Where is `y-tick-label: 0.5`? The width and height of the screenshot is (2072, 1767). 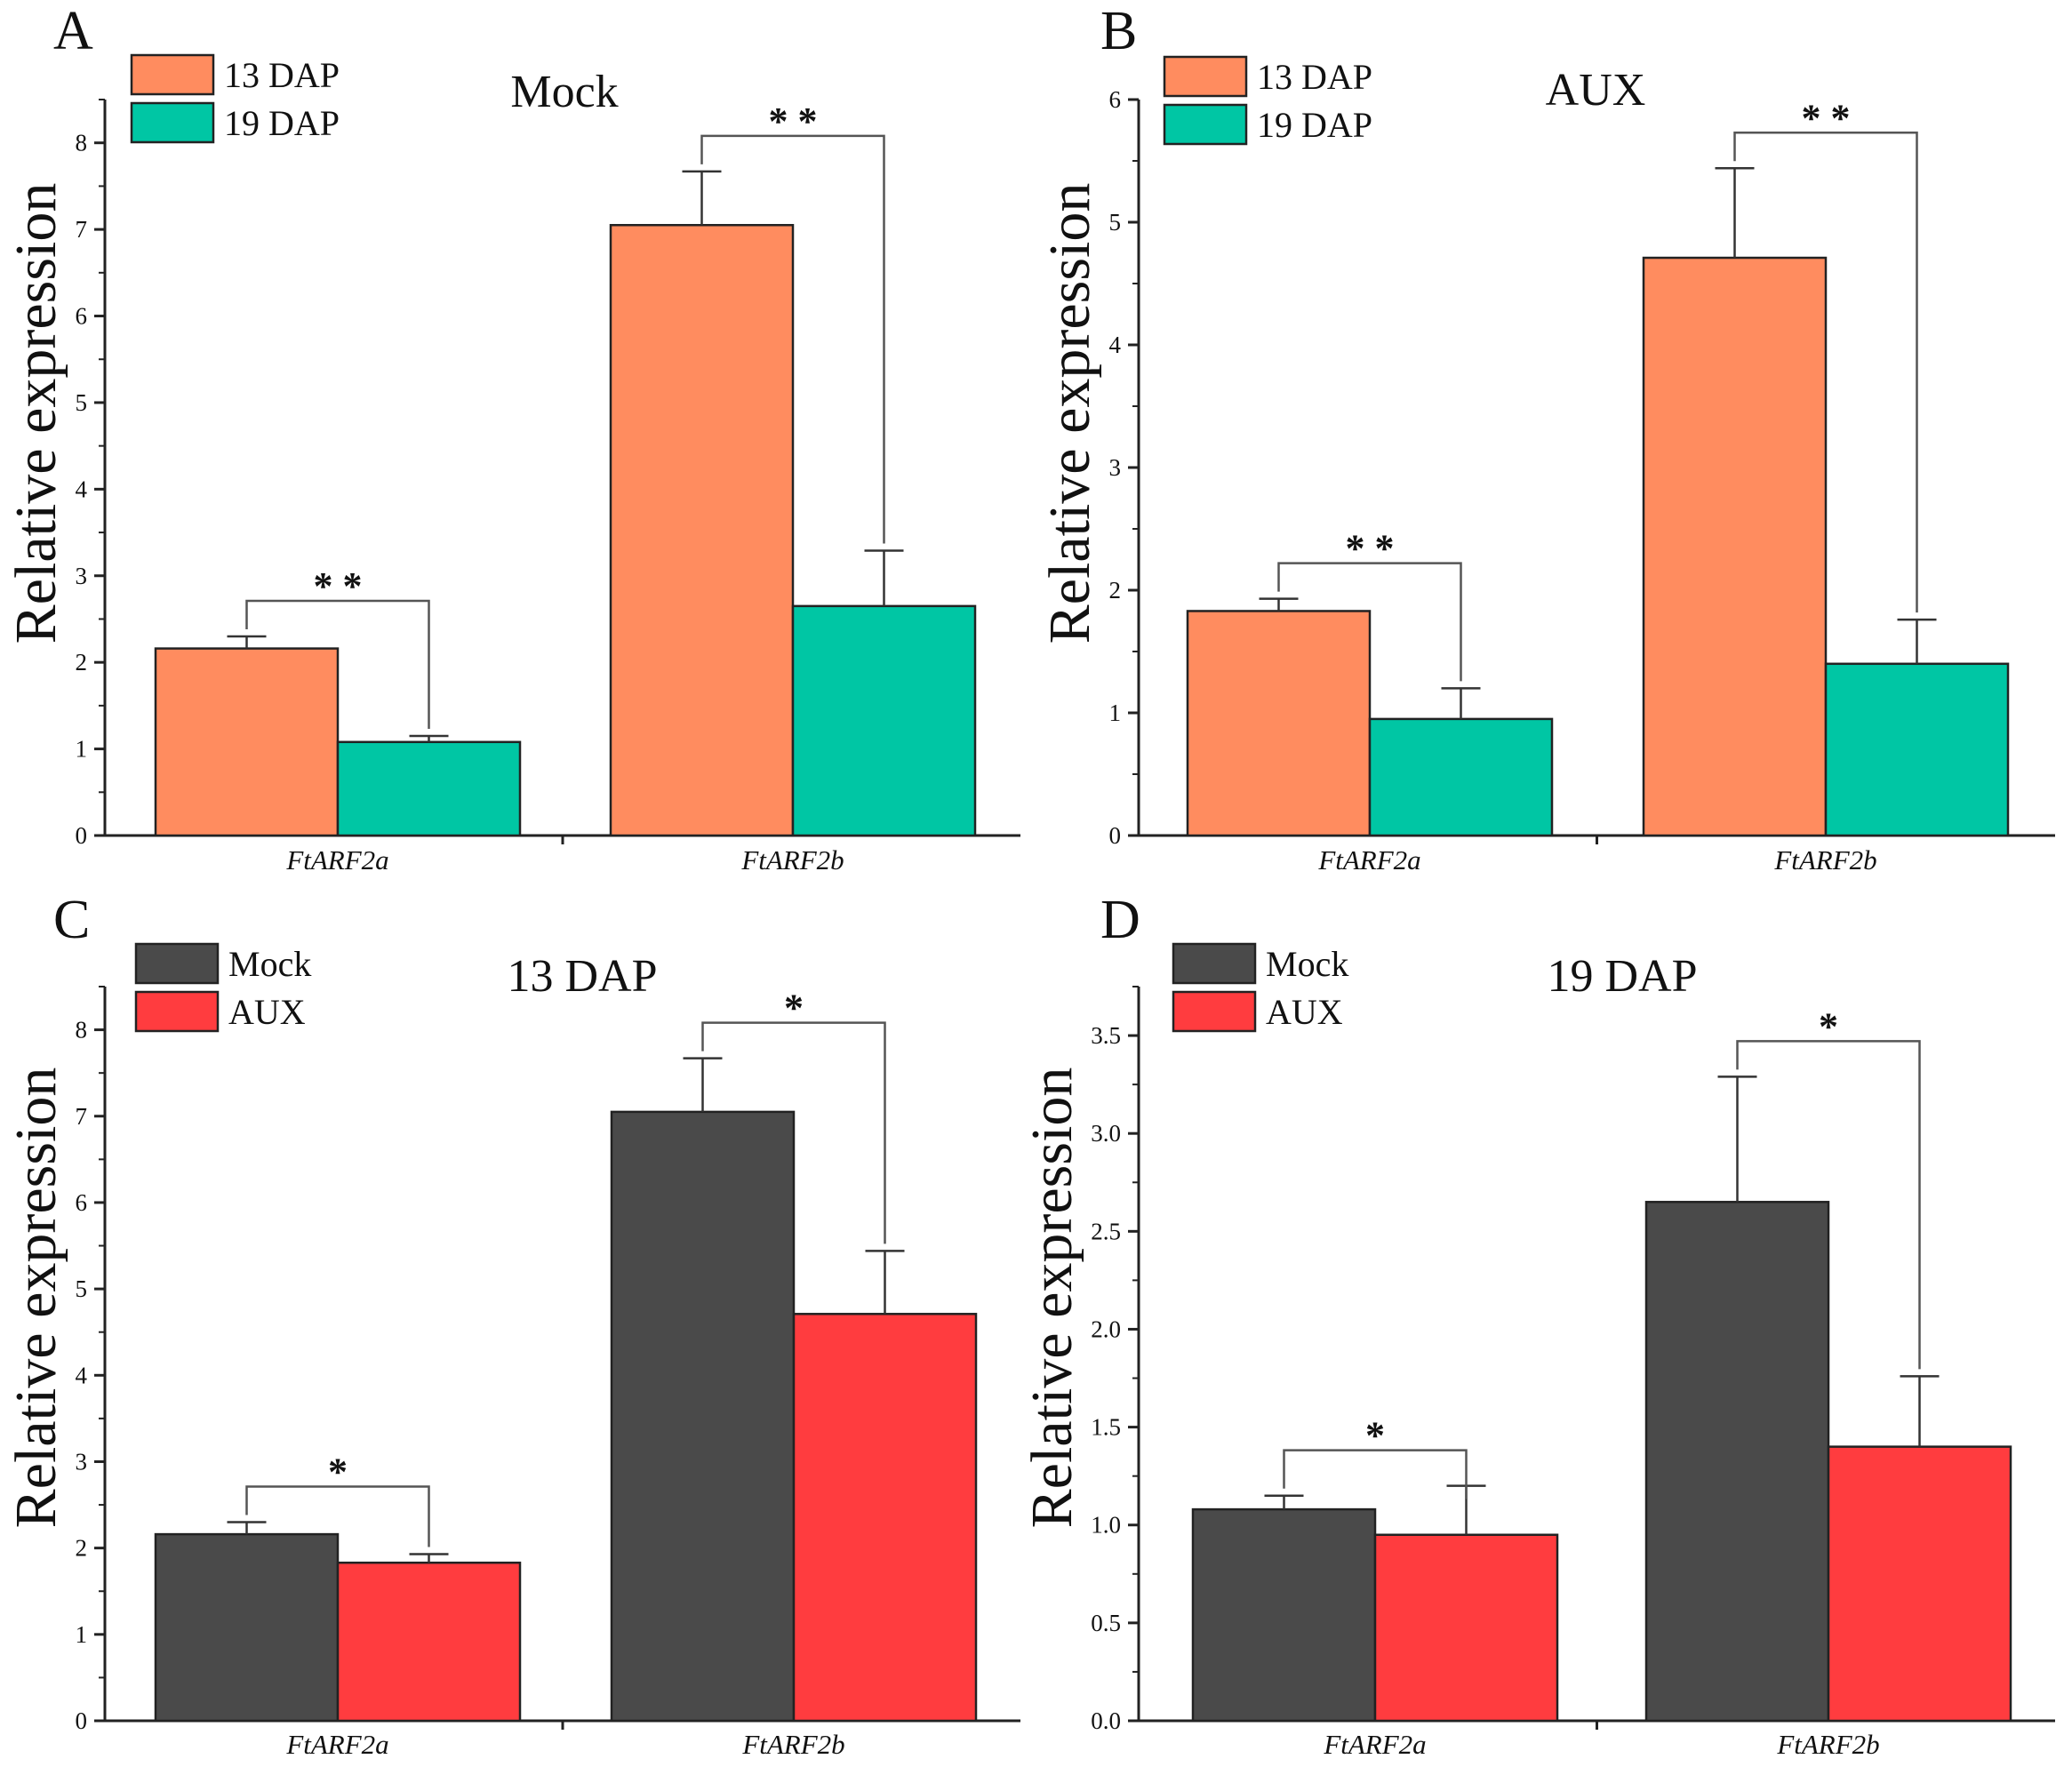 y-tick-label: 0.5 is located at coordinates (1106, 1623).